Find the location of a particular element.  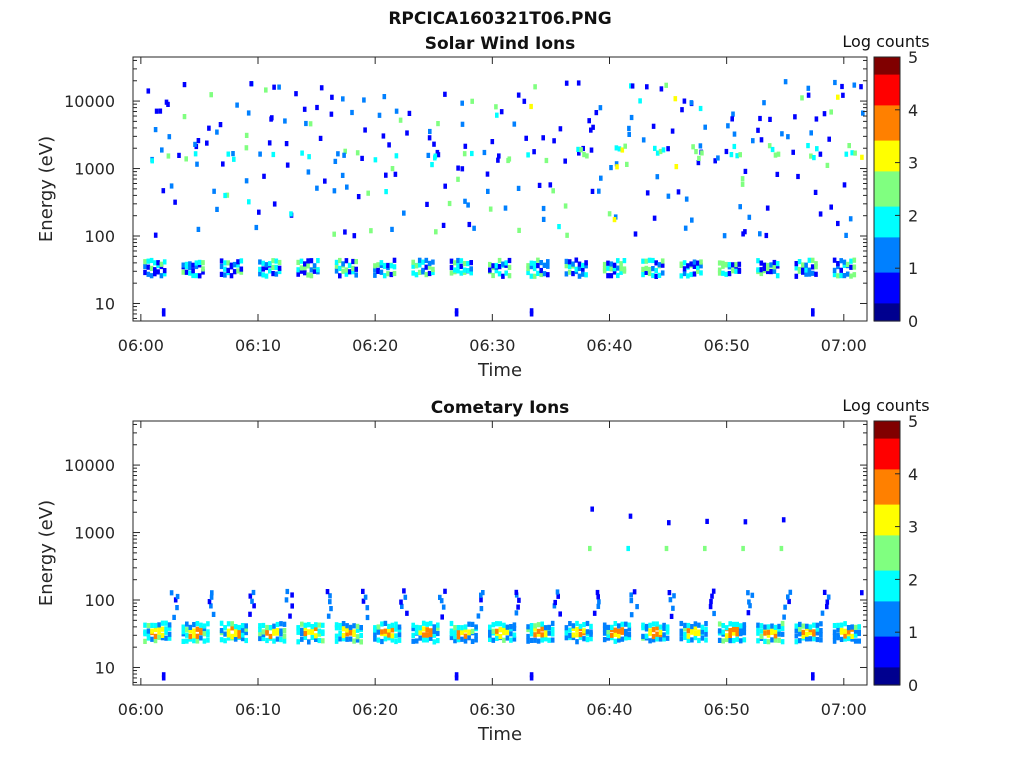

colorbar-title-solar-wind: Log counts is located at coordinates (885, 41).